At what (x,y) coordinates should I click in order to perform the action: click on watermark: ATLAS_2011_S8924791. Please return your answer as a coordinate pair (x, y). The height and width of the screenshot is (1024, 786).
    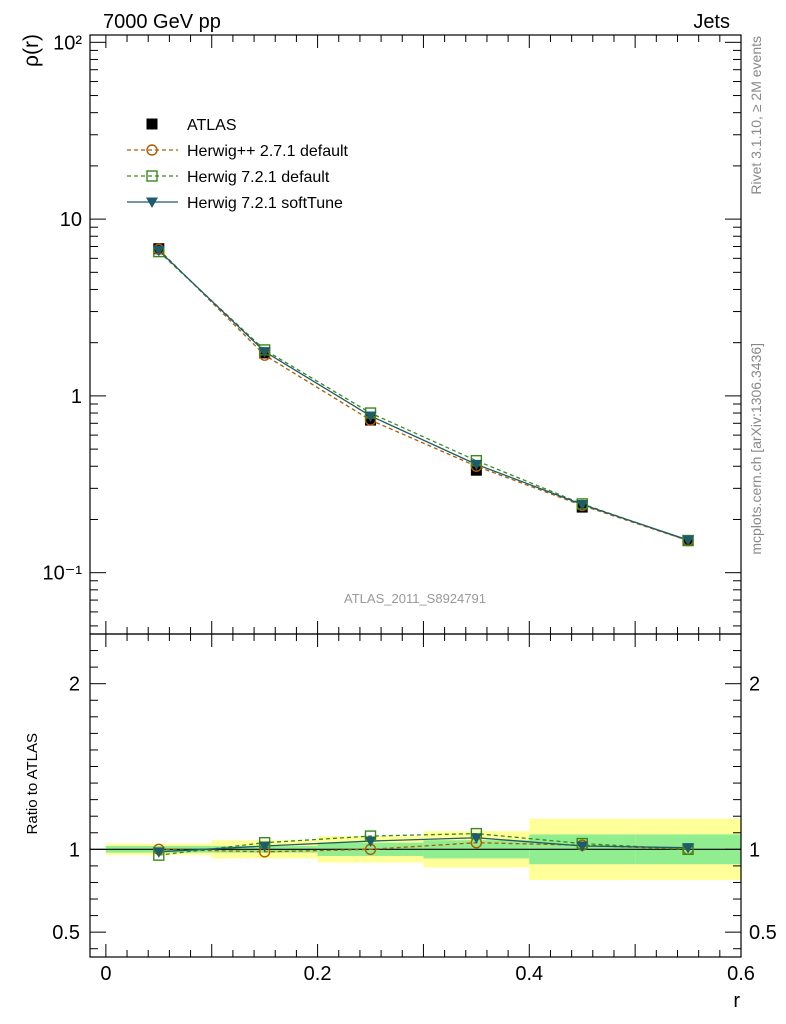
    Looking at the image, I should click on (415, 598).